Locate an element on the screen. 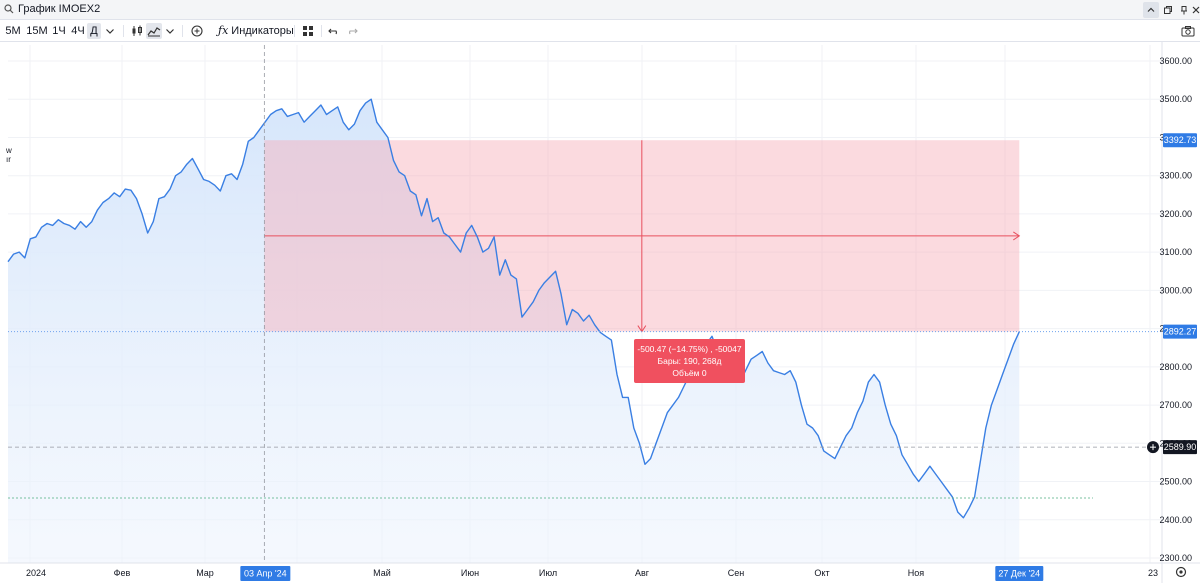 This screenshot has height=583, width=1200. plus-circle-icon is located at coordinates (1153, 447).